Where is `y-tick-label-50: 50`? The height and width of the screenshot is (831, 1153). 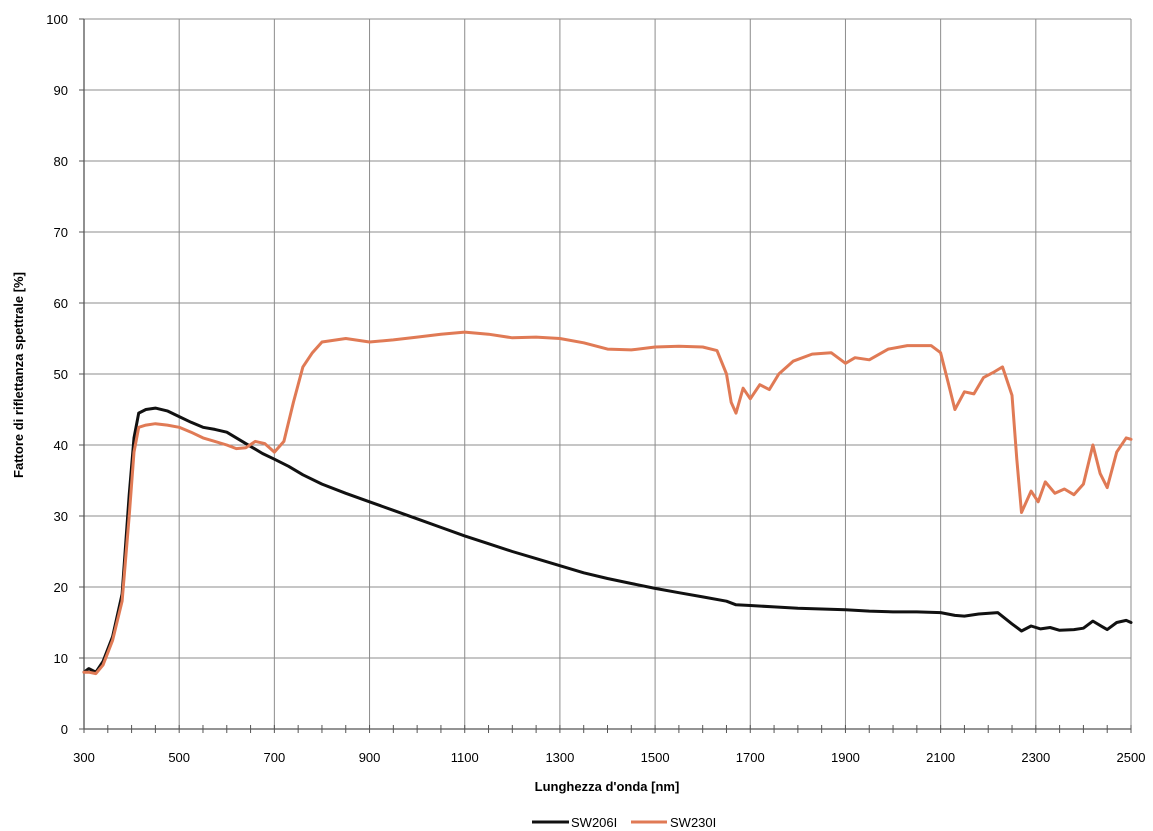
y-tick-label-50: 50 is located at coordinates (61, 374).